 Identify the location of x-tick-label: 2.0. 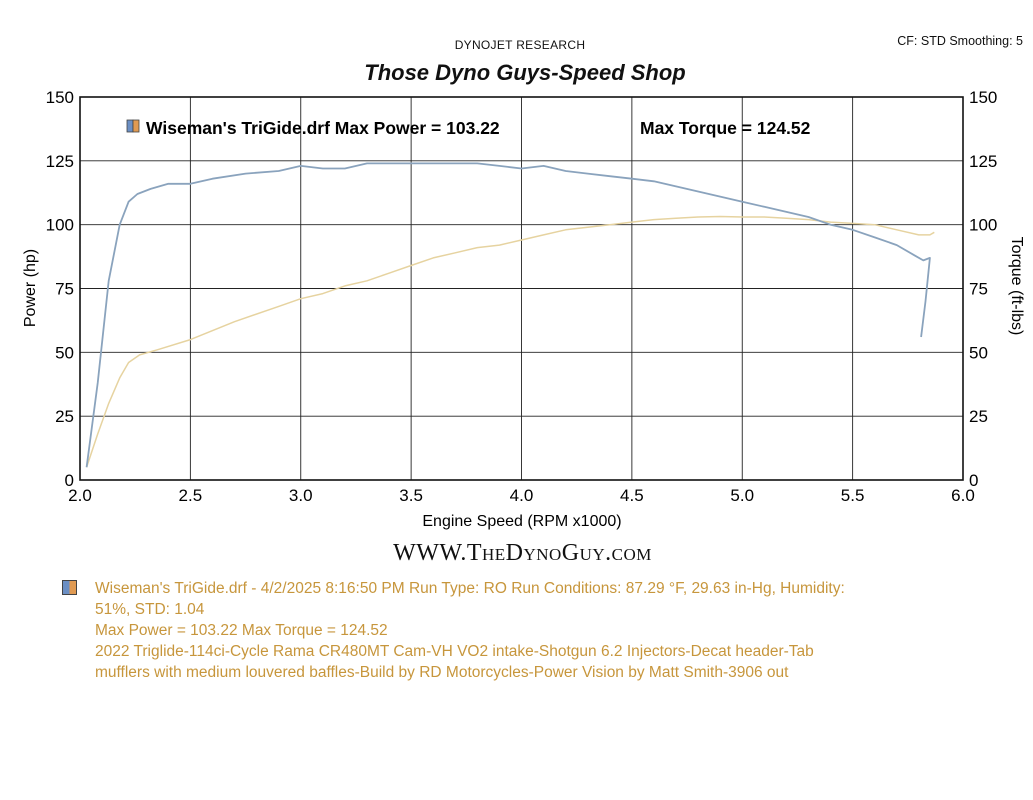
(80, 495).